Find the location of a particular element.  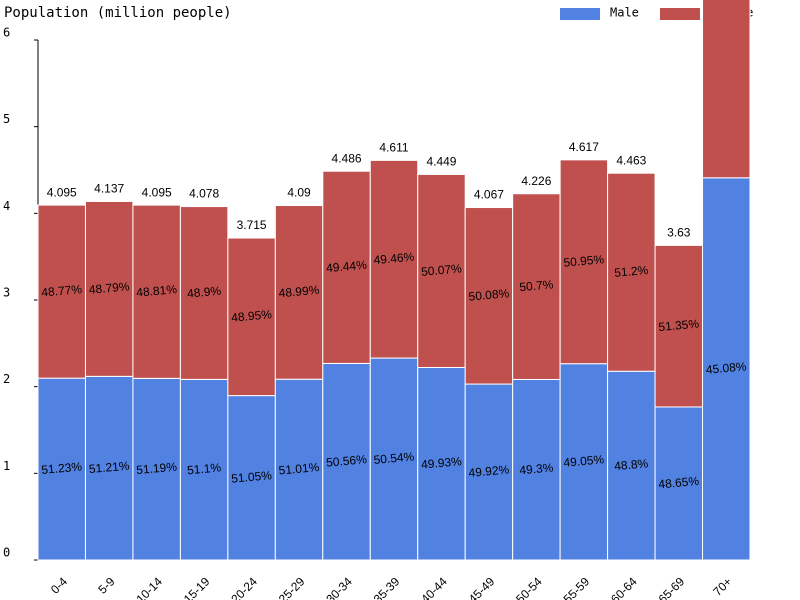

segment-label: 50.7% is located at coordinates (536, 285).